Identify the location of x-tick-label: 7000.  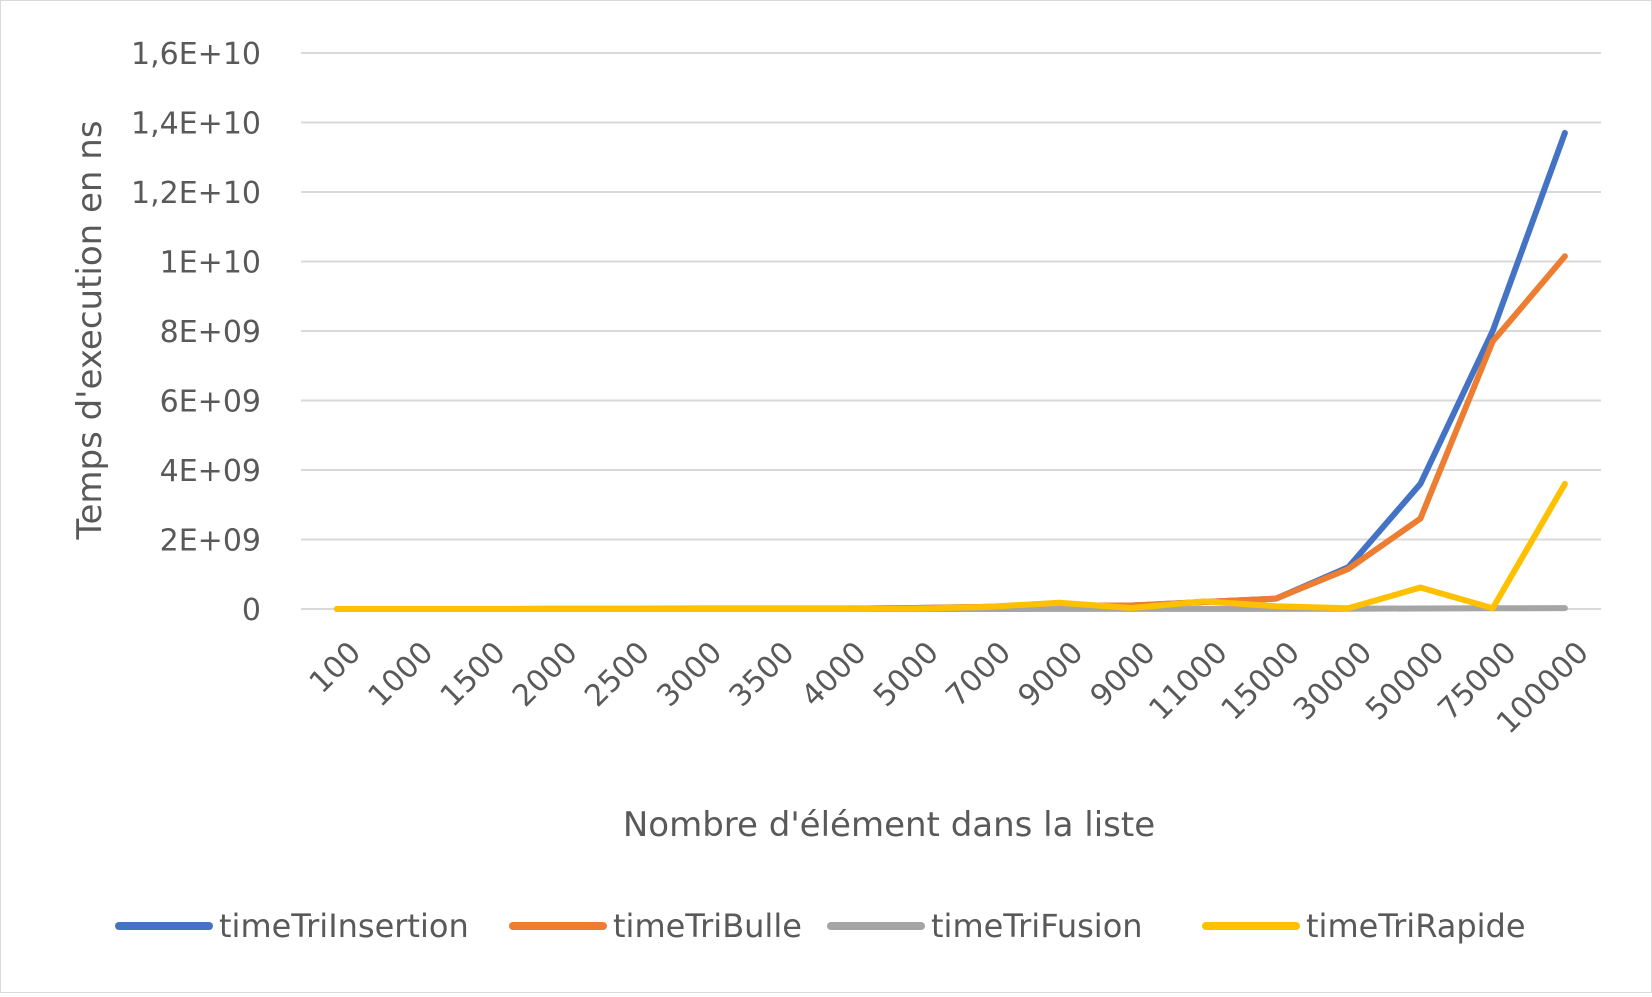
(978, 674).